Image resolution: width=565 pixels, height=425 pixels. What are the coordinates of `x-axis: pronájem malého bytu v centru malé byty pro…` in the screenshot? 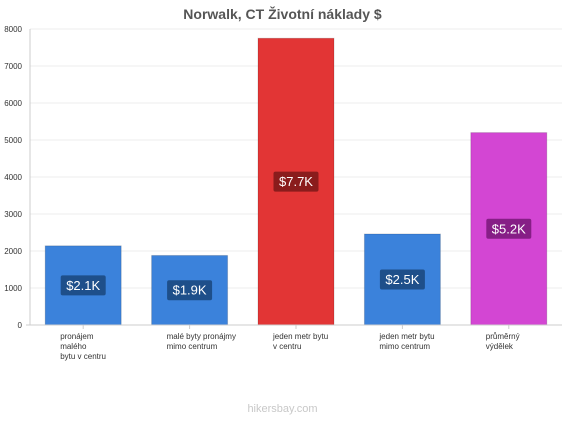 It's located at (294, 342).